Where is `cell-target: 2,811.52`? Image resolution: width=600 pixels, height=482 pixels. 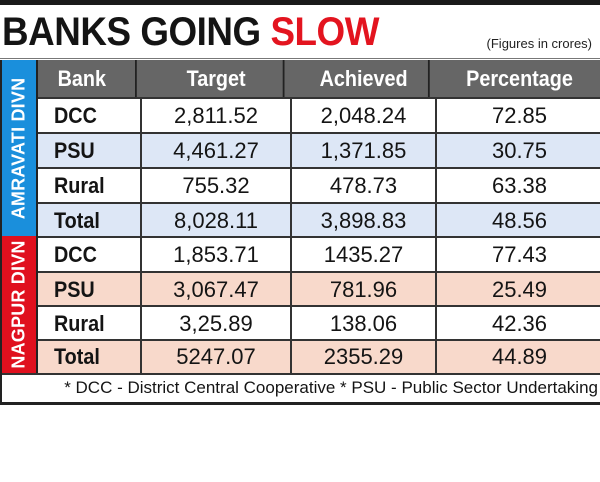 cell-target: 2,811.52 is located at coordinates (217, 115).